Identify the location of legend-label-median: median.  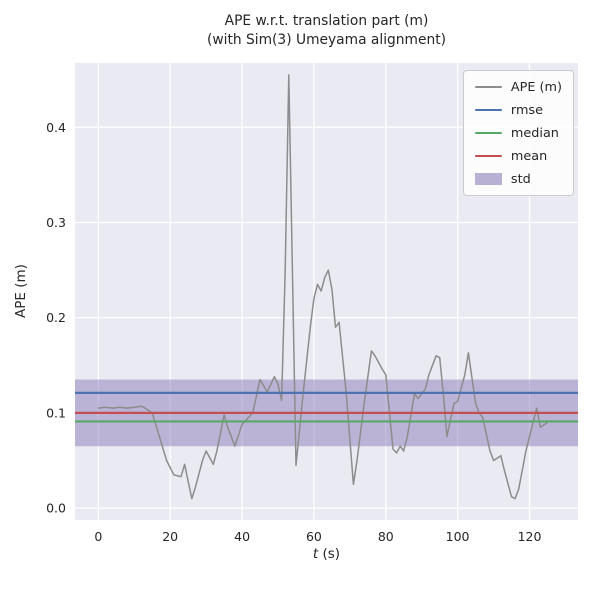
(534, 133).